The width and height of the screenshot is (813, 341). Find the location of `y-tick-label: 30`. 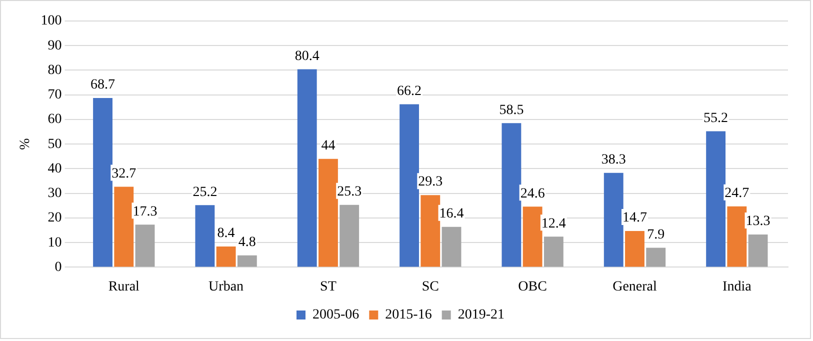

y-tick-label: 30 is located at coordinates (55, 194).